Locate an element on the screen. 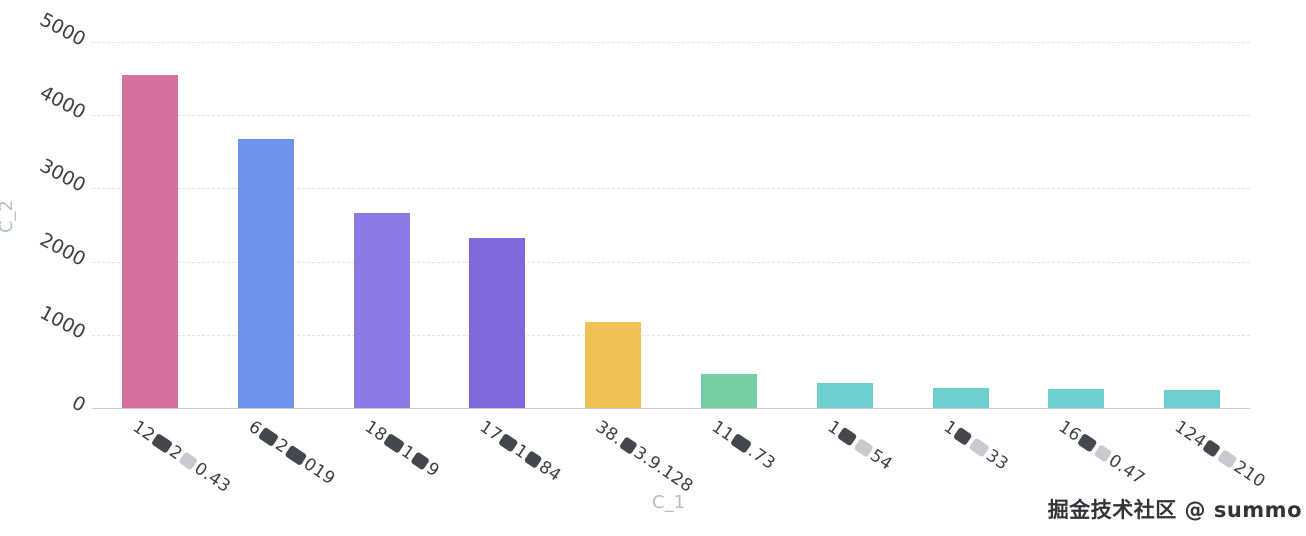 This screenshot has width=1306, height=536. x-tick-label: 17184 is located at coordinates (520, 451).